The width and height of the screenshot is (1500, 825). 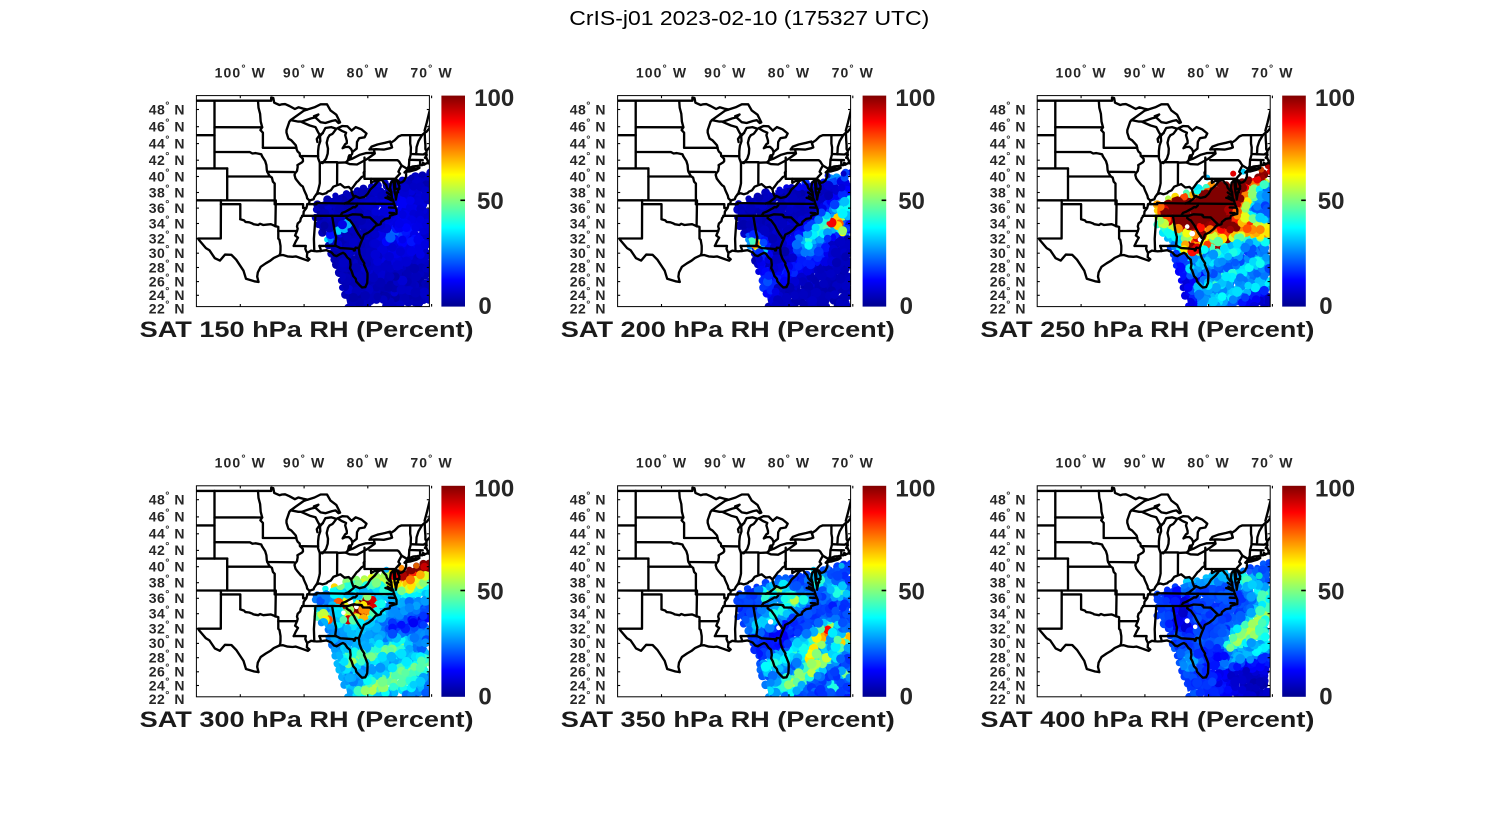 I want to click on svg-text: SAT 200 hPa RH (Percent), so click(x=728, y=329).